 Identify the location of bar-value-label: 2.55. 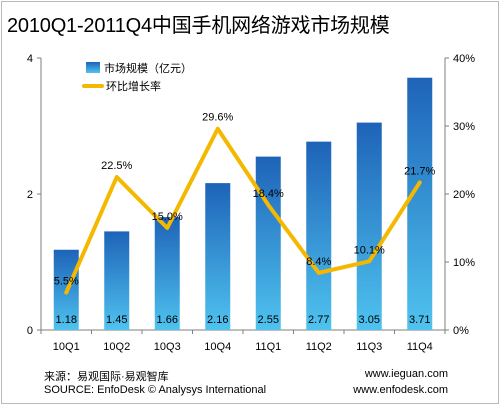
(268, 320).